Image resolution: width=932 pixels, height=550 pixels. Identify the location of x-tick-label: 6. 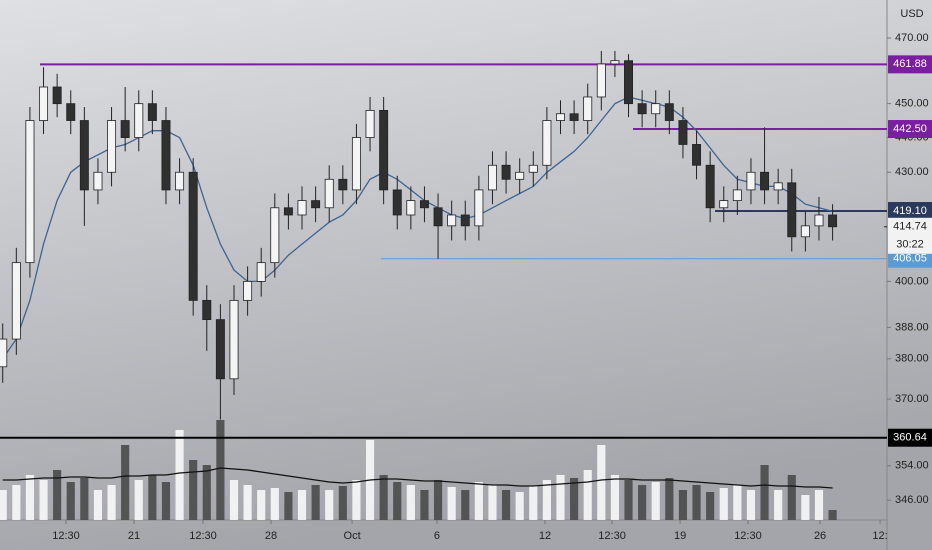
(437, 536).